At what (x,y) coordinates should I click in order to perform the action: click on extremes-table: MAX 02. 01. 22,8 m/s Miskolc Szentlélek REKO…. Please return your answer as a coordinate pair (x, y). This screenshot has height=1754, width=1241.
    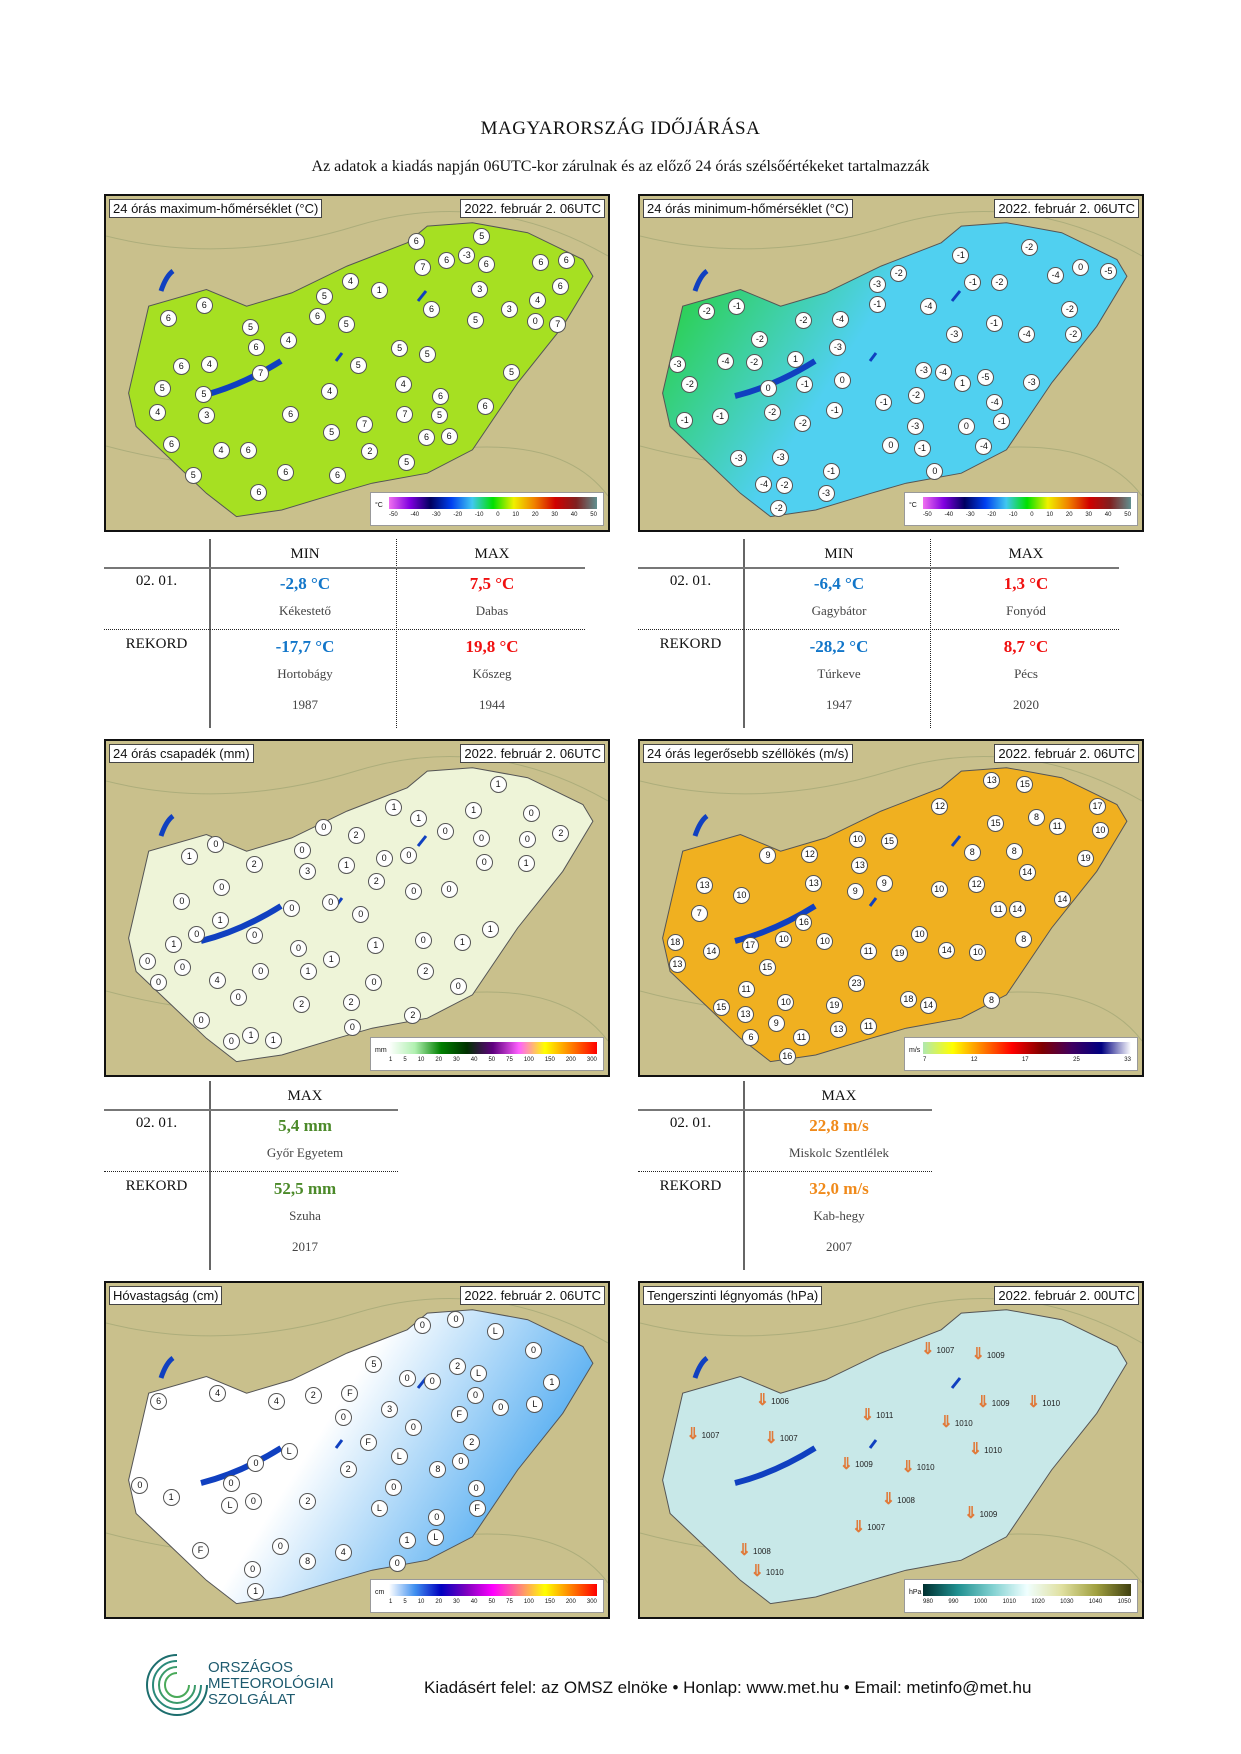
    Looking at the image, I should click on (888, 1176).